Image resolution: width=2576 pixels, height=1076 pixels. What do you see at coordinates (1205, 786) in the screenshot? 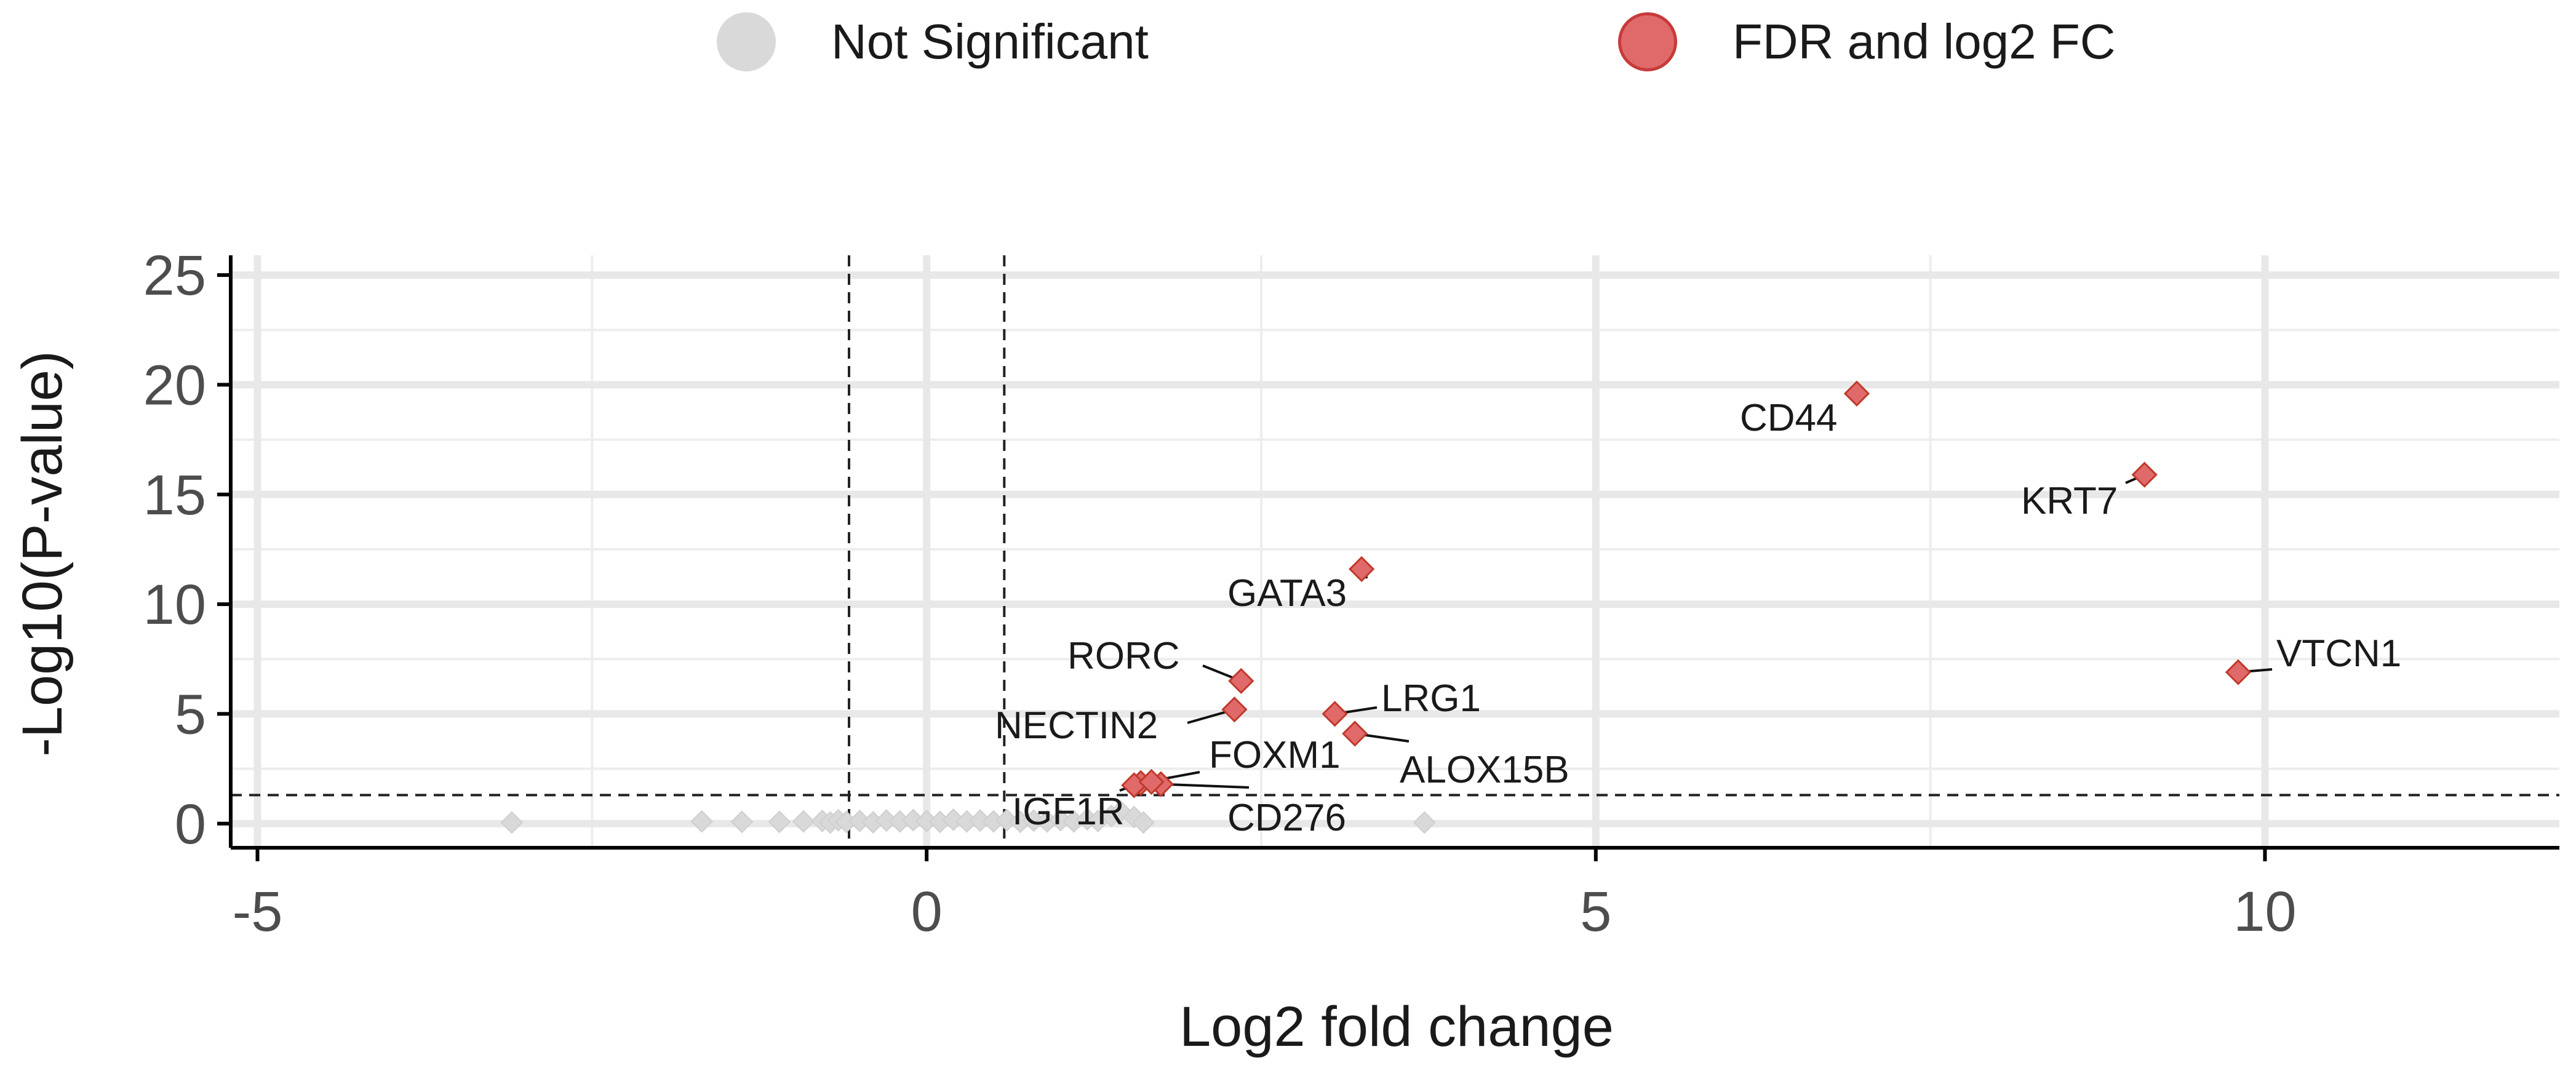
I see `label-connector-cd276` at bounding box center [1205, 786].